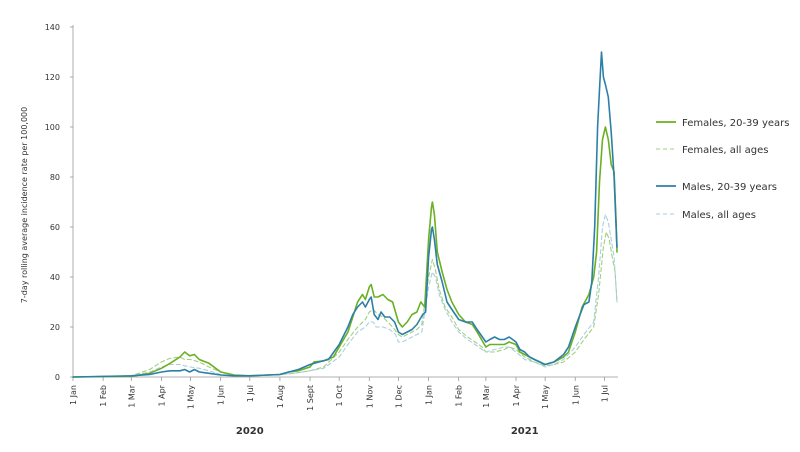 The height and width of the screenshot is (452, 800). I want to click on x-tick-label: 1 Aug, so click(280, 396).